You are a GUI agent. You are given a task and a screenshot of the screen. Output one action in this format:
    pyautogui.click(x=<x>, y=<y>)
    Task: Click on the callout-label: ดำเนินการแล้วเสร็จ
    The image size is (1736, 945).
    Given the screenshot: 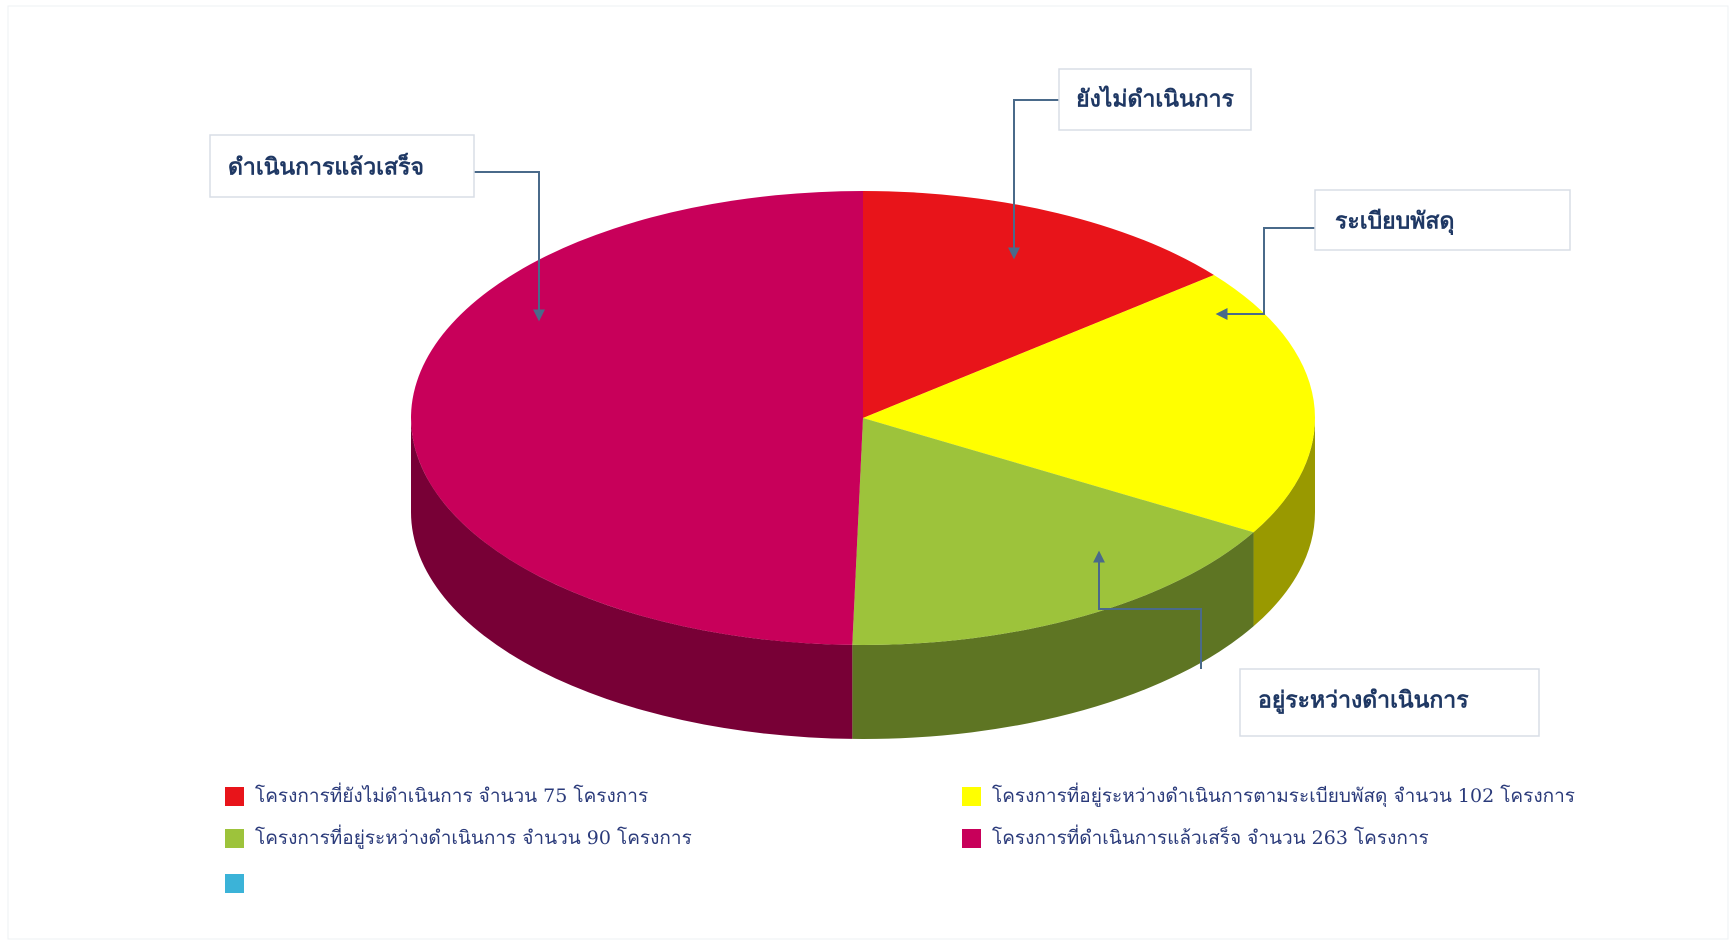 What is the action you would take?
    pyautogui.click(x=326, y=166)
    